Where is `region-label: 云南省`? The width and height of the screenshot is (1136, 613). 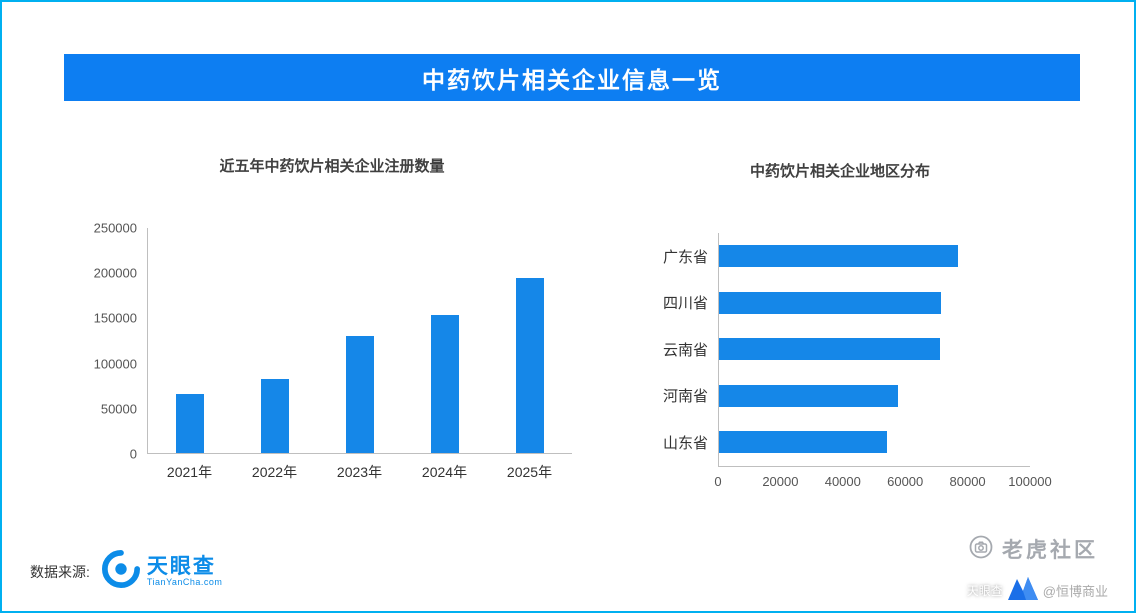 region-label: 云南省 is located at coordinates (685, 350).